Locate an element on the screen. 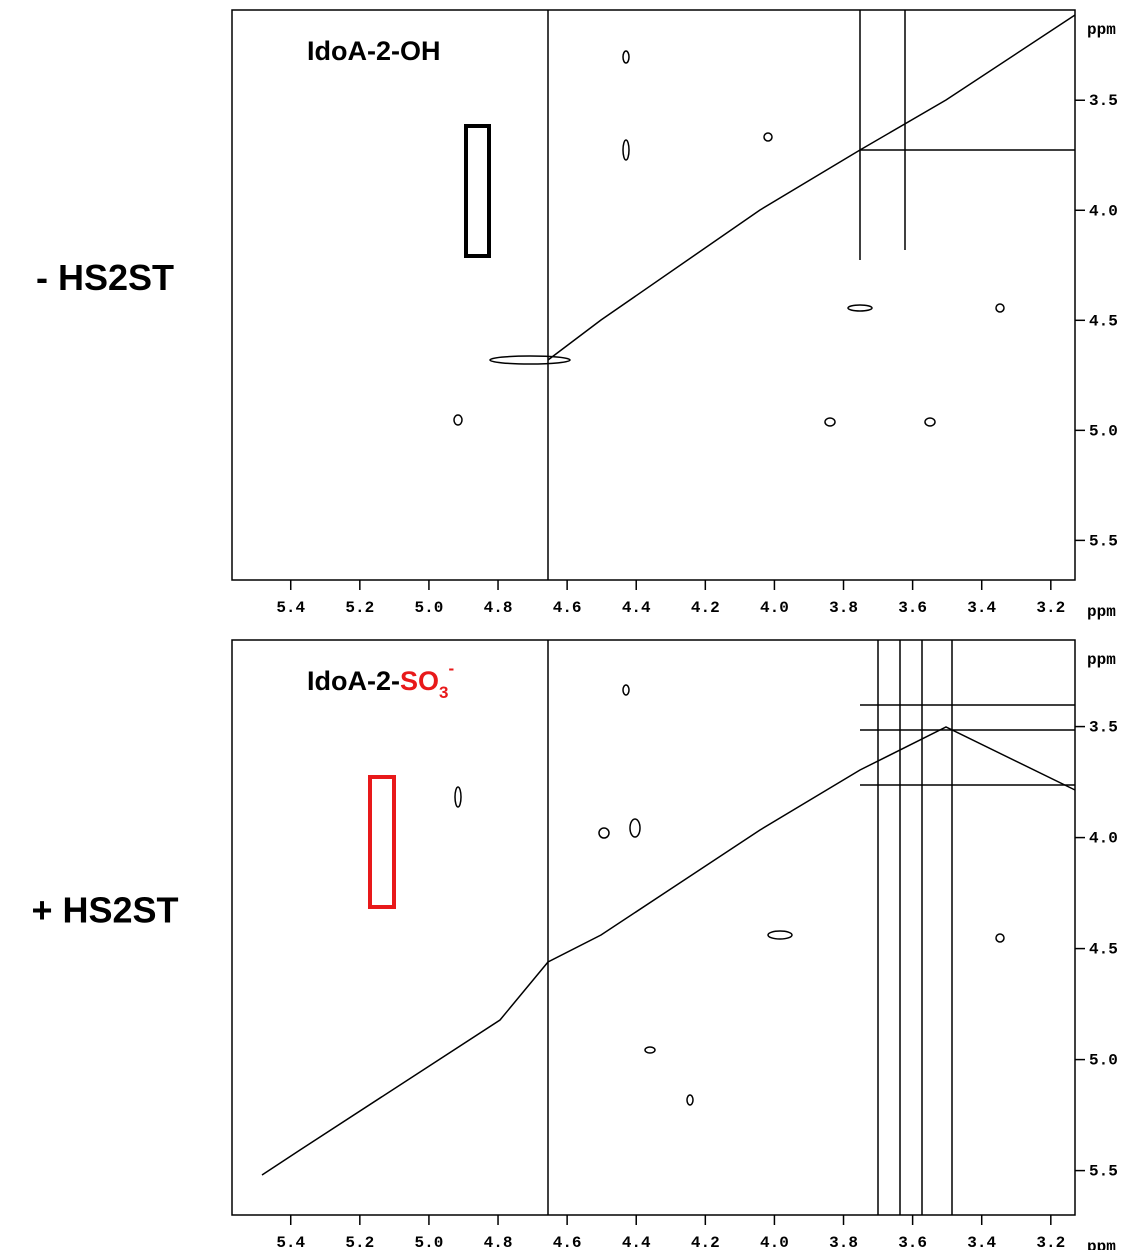 This screenshot has height=1250, width=1136. title-sup: - is located at coordinates (451, 668).